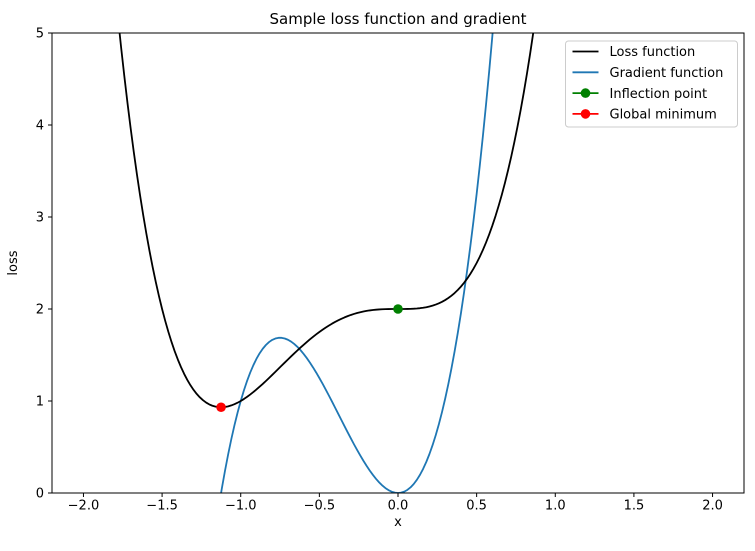  Describe the element at coordinates (555, 506) in the screenshot. I see `x-tick-label: 1.0` at that location.